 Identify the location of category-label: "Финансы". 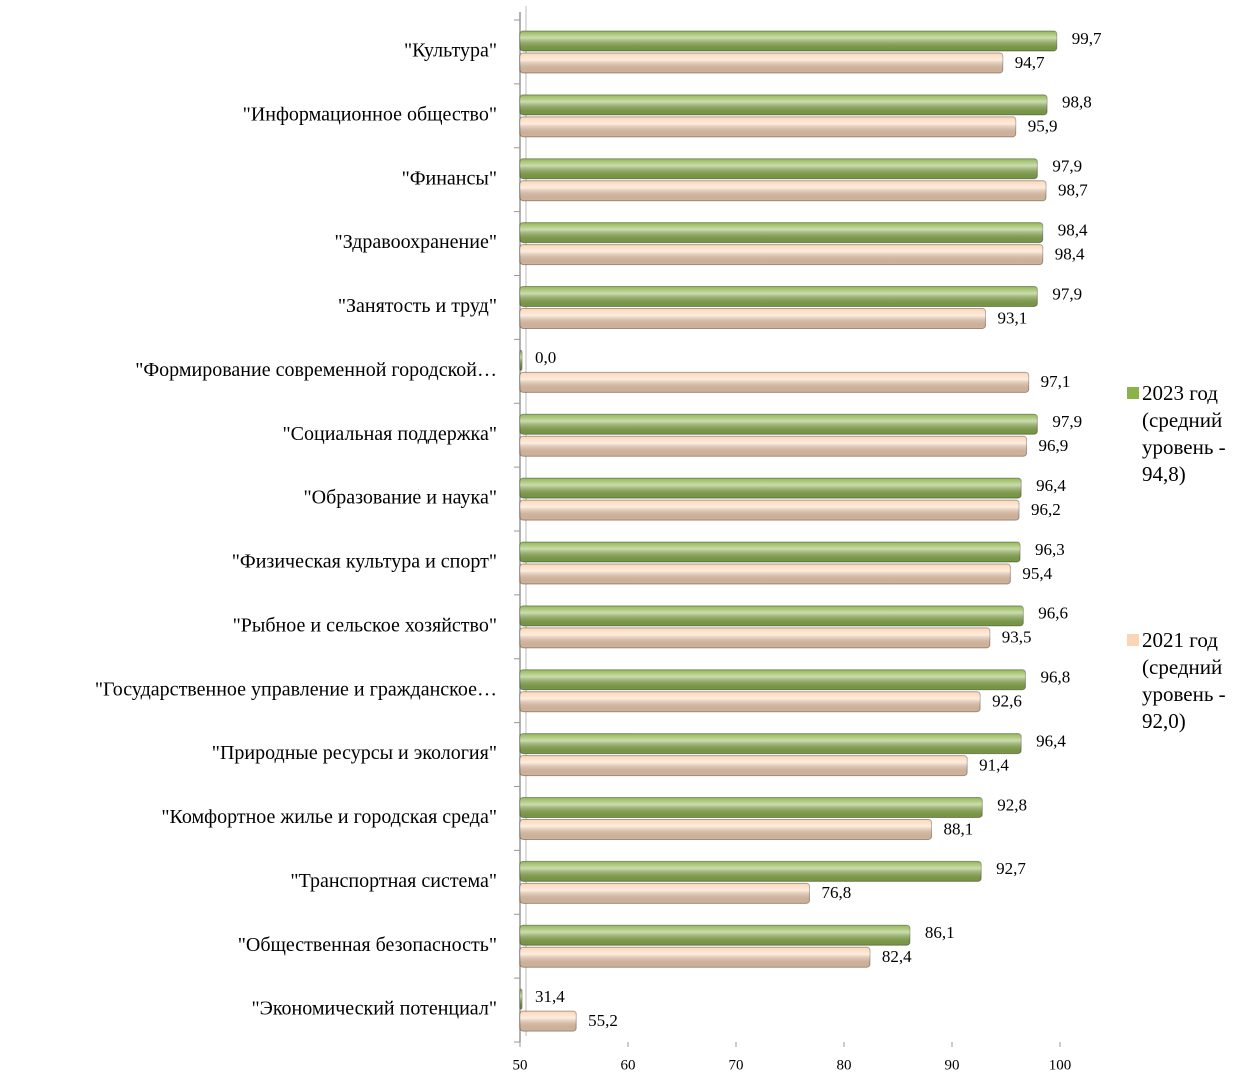
(449, 178).